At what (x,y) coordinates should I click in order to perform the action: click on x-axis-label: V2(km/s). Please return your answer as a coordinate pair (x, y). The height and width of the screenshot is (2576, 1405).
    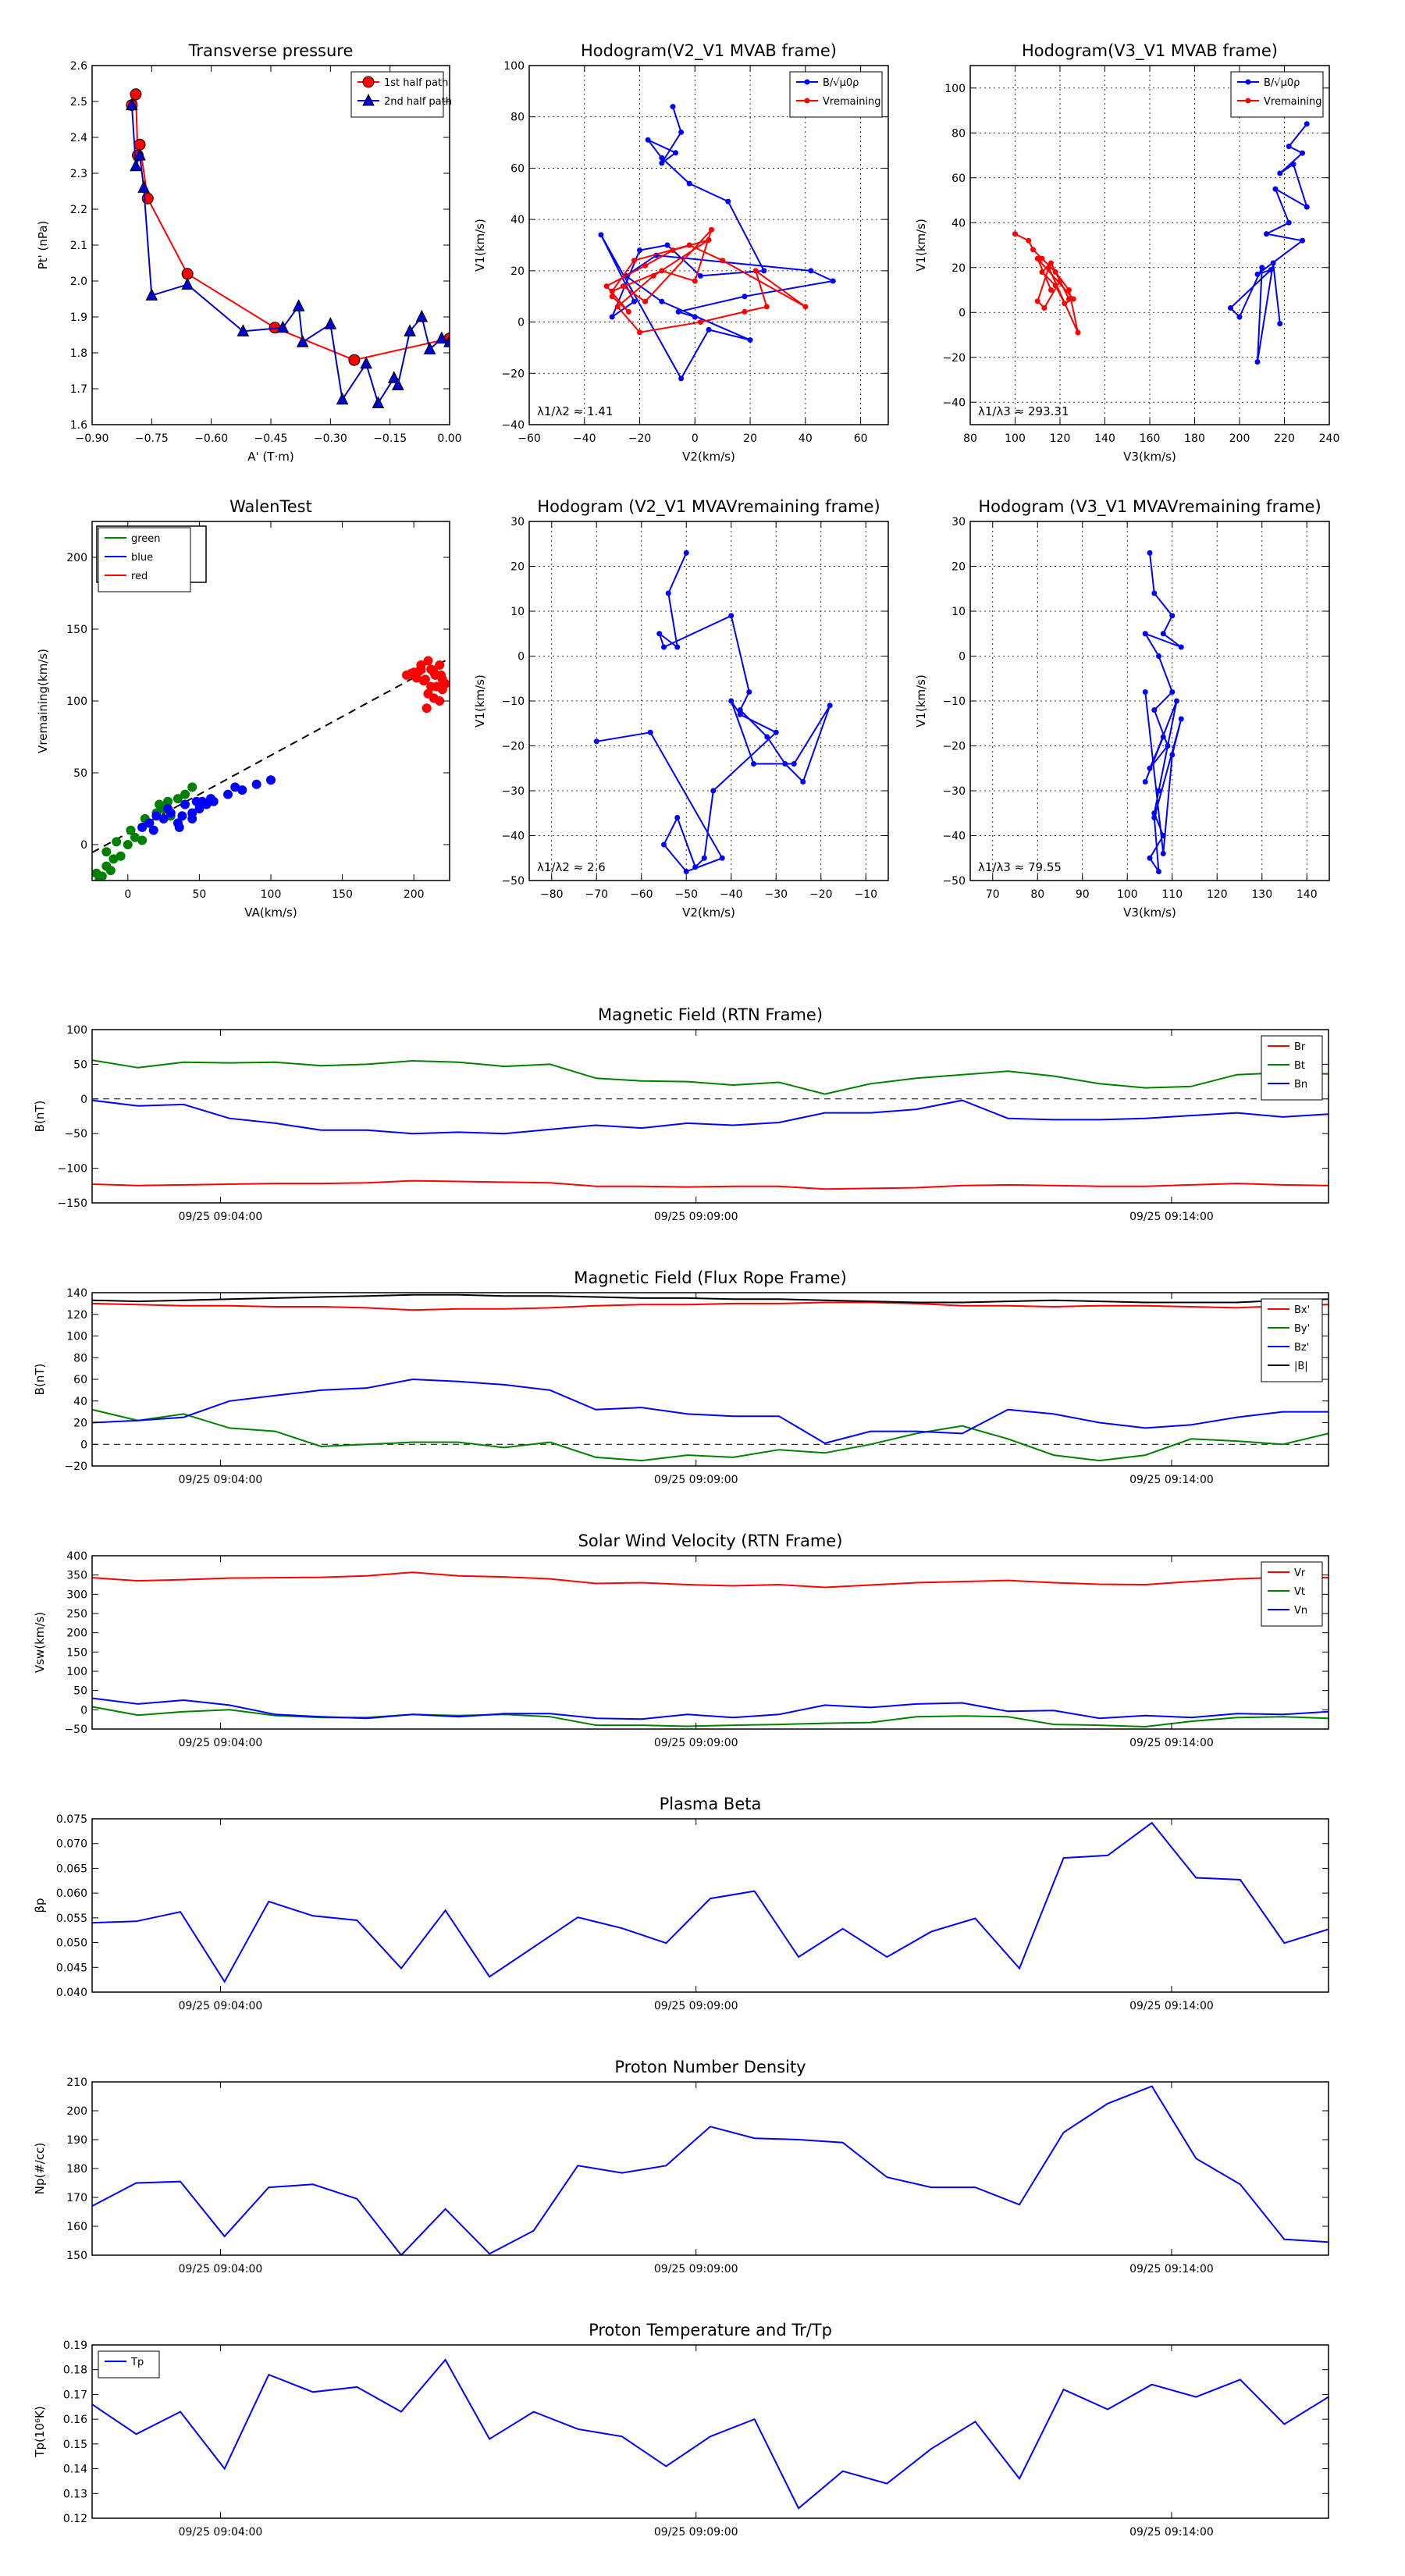
    Looking at the image, I should click on (709, 457).